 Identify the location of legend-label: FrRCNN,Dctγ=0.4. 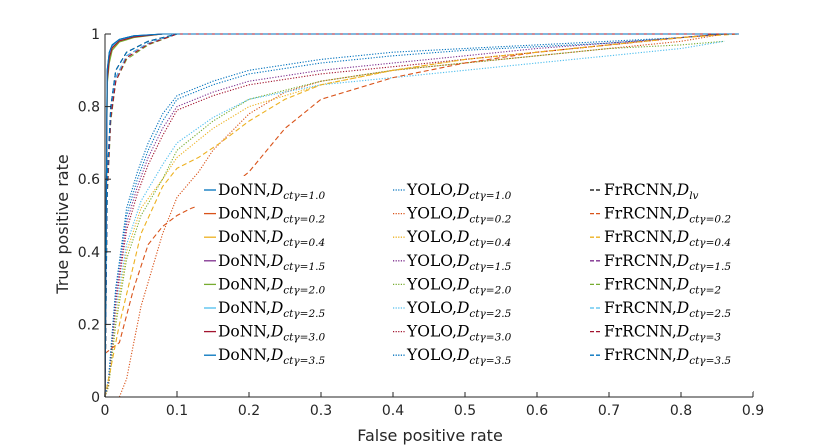
(667, 238).